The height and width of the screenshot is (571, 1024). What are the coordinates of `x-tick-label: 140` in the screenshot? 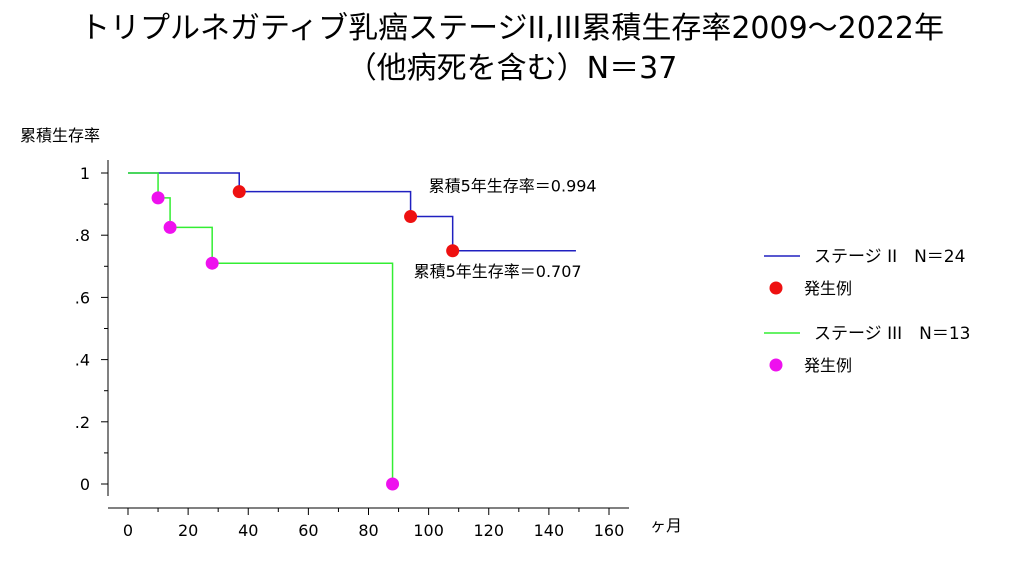 It's located at (549, 530).